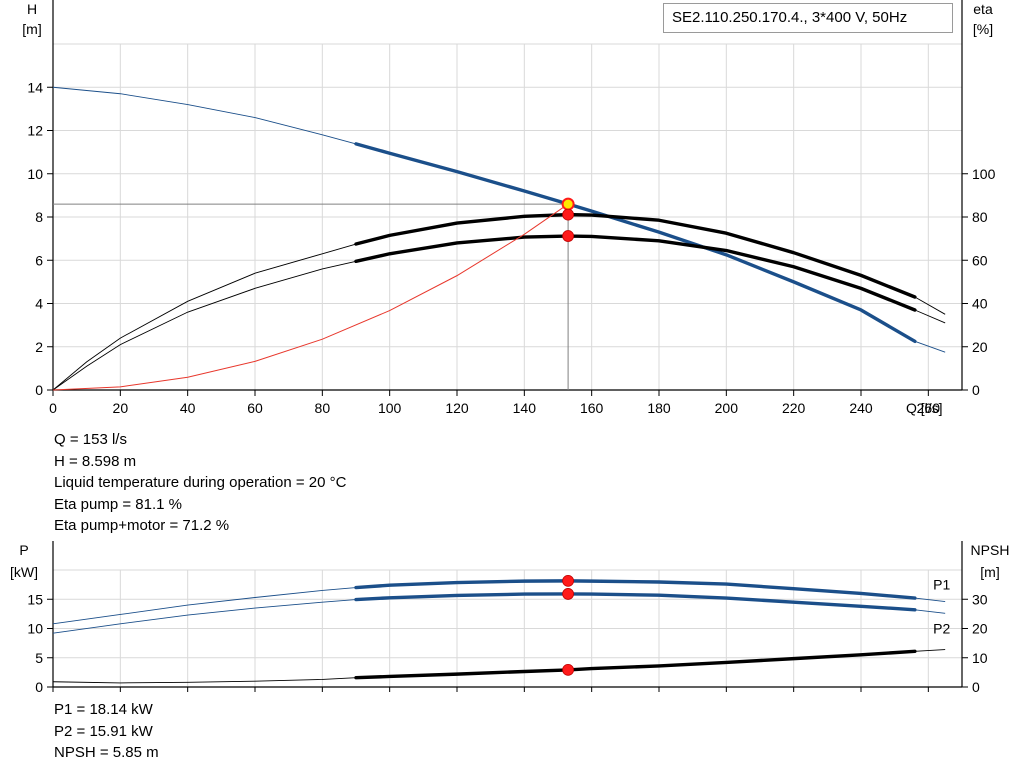 The image size is (1024, 781). Describe the element at coordinates (980, 658) in the screenshot. I see `y-right-tick-label: 10` at that location.